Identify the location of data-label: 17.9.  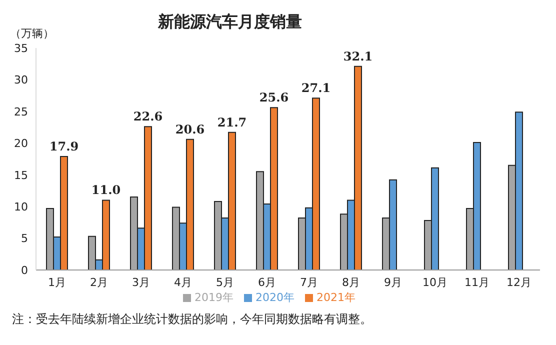
(64, 146).